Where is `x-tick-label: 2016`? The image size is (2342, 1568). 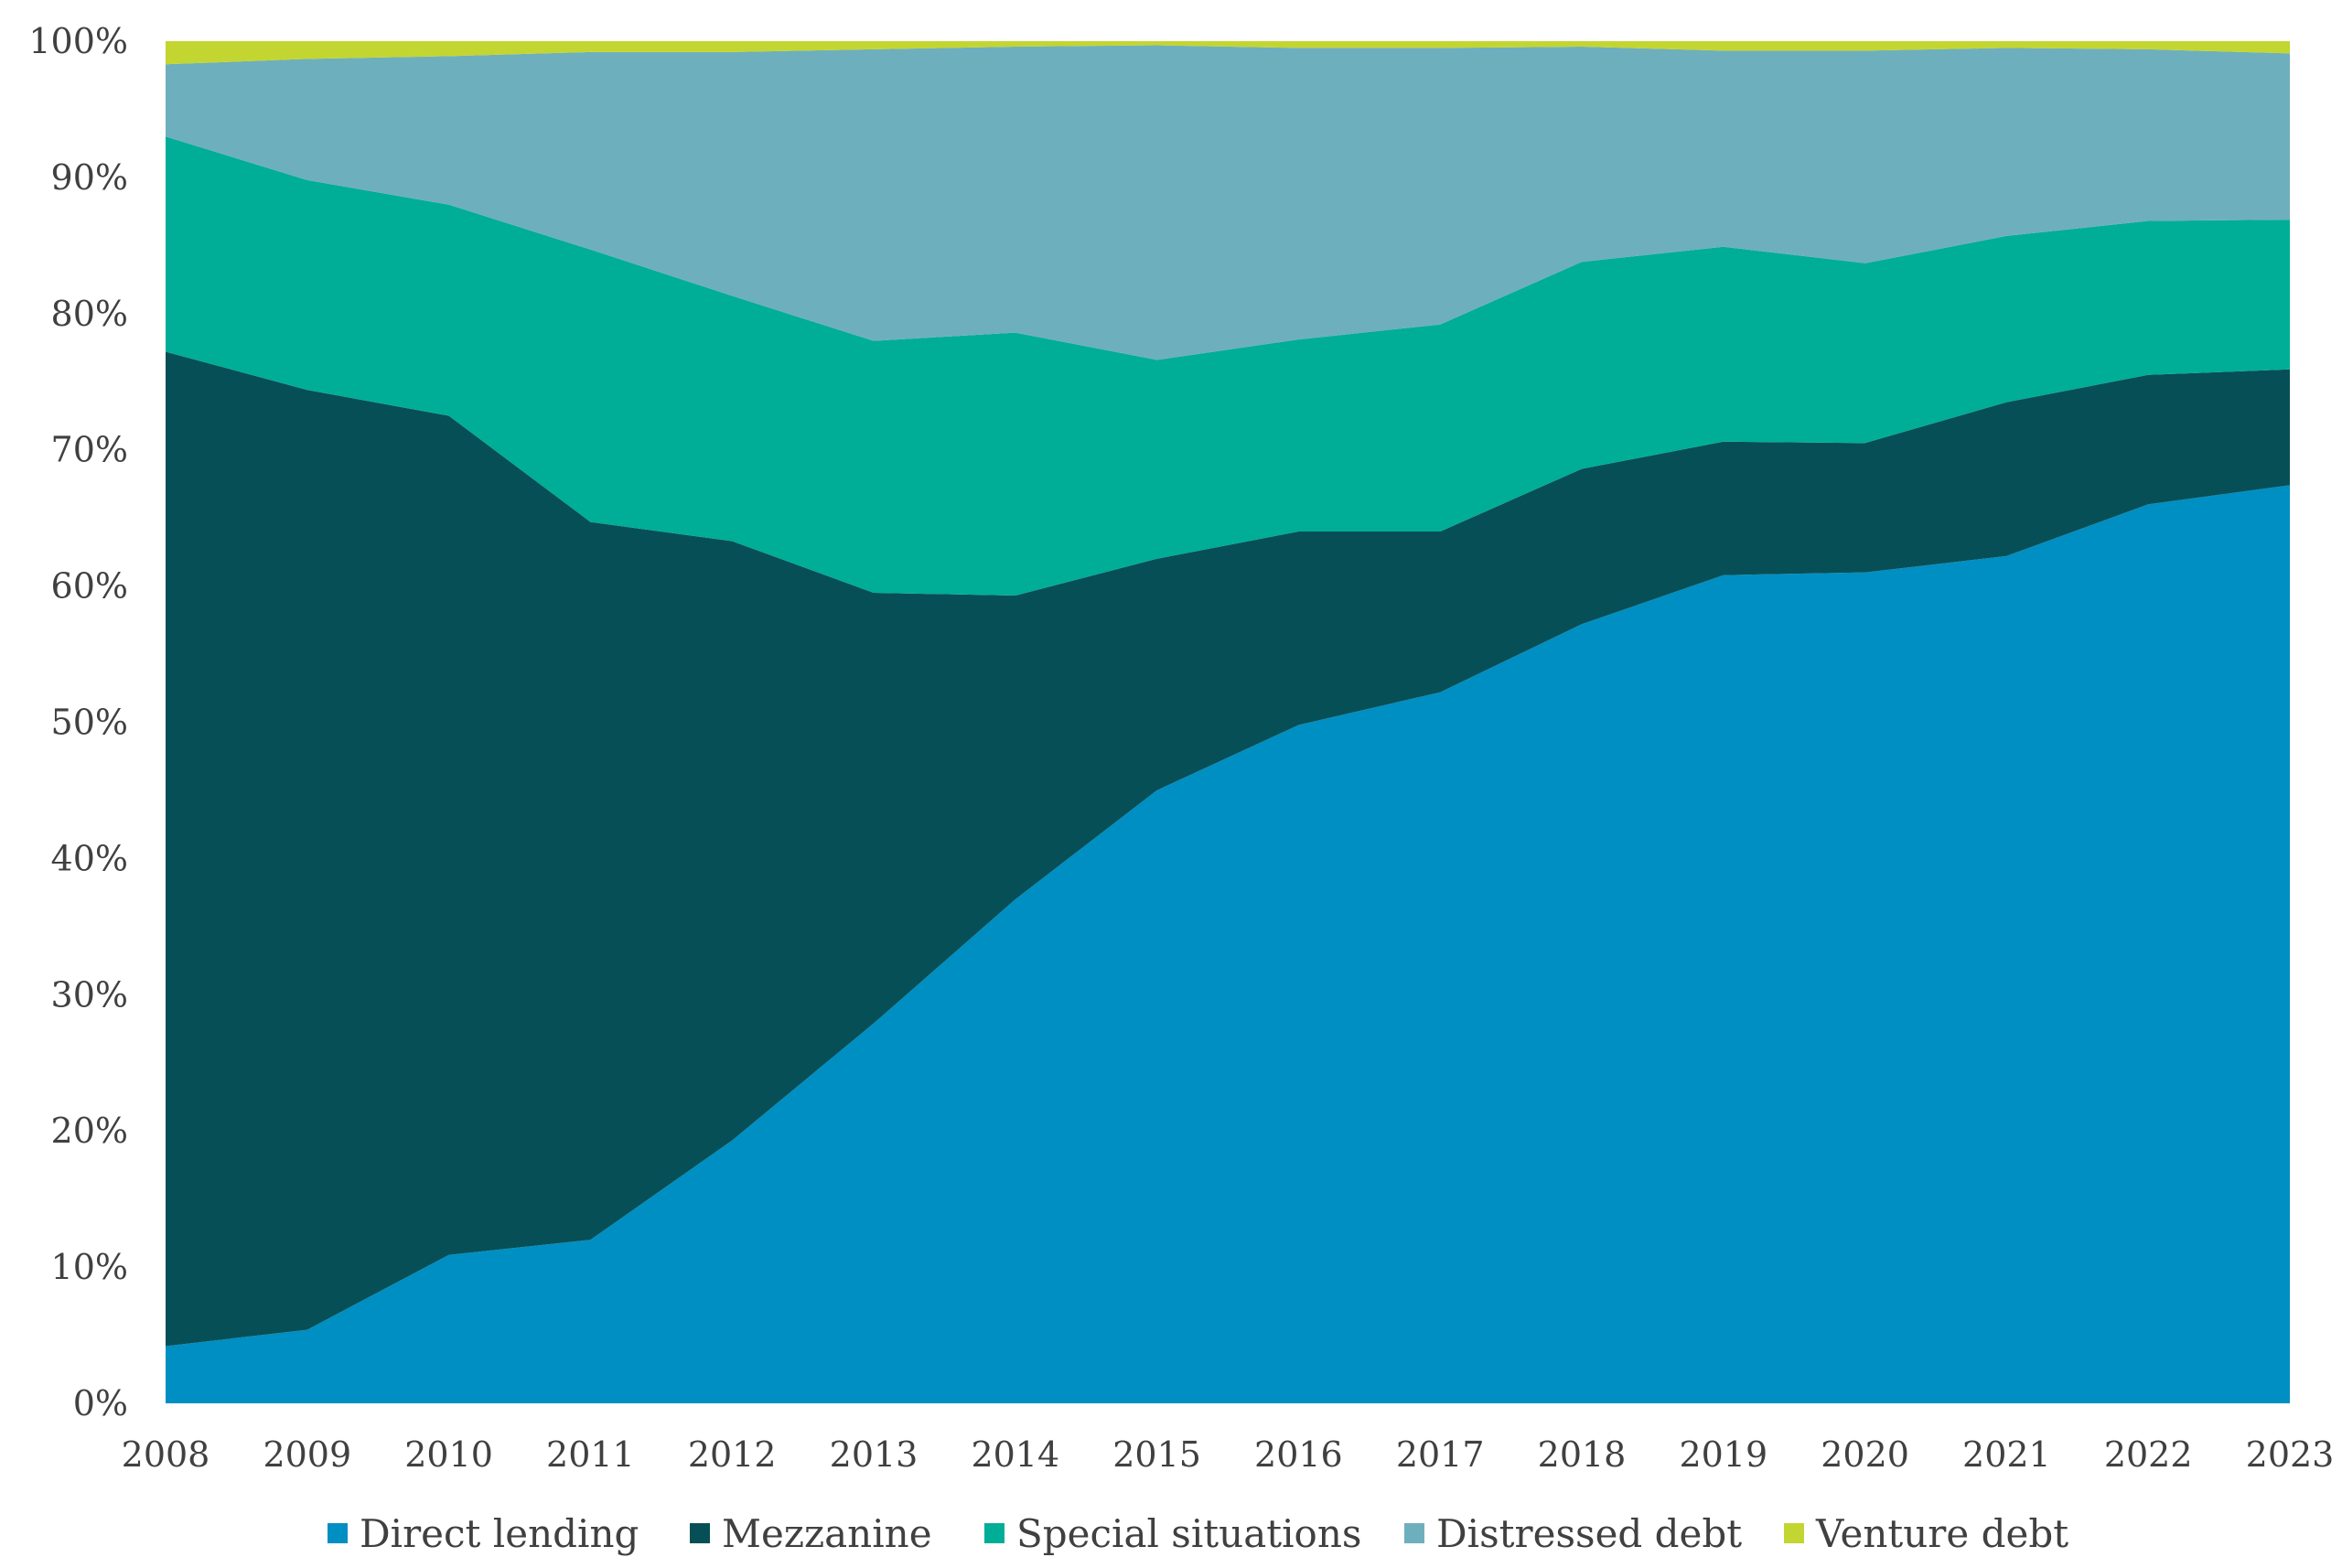
x-tick-label: 2016 is located at coordinates (1298, 1454).